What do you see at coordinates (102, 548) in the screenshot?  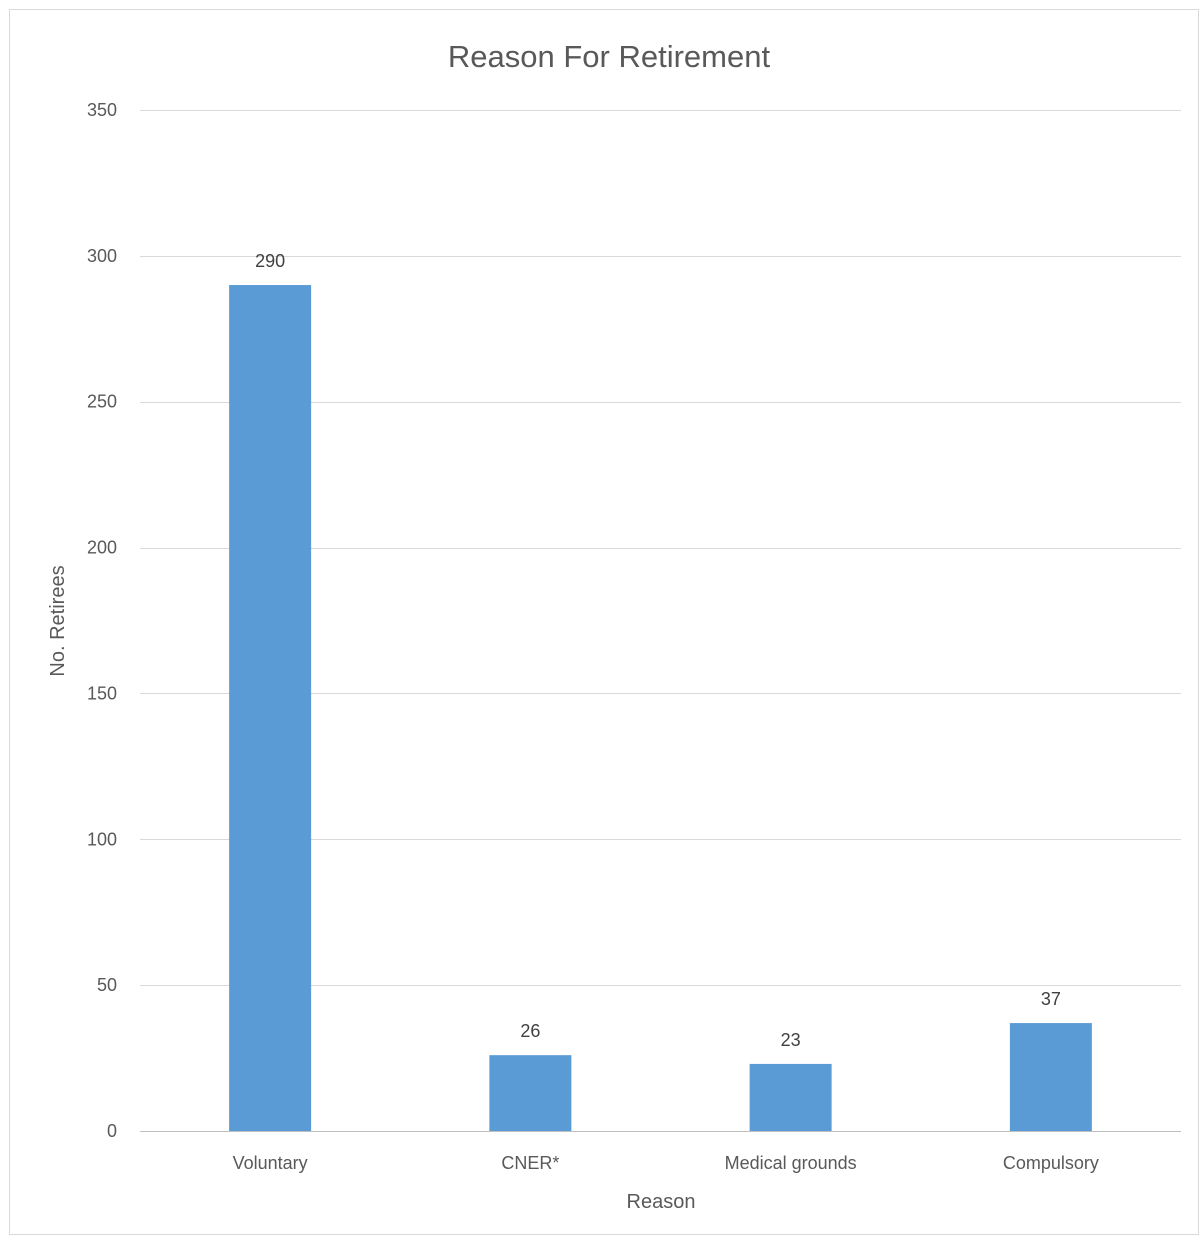 I see `y-tick-label: 200` at bounding box center [102, 548].